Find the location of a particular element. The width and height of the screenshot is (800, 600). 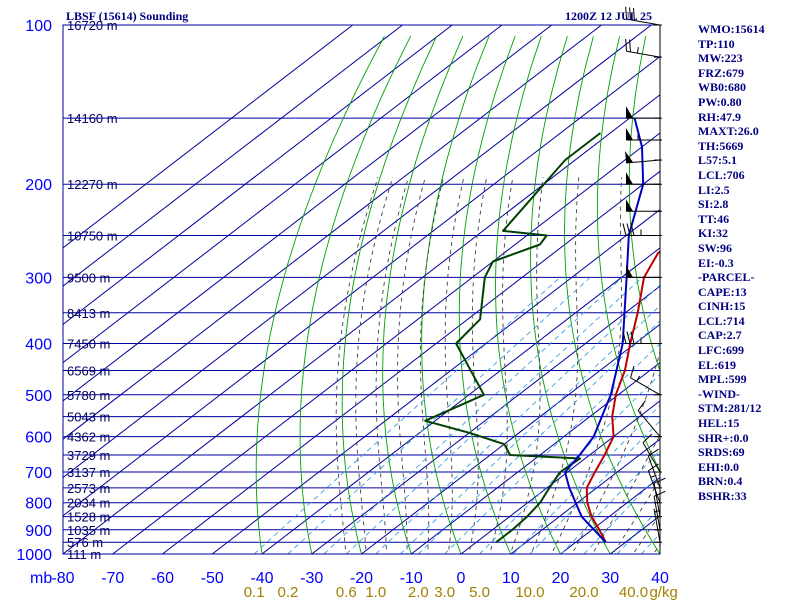

stat-line: TP:110 is located at coordinates (716, 43).